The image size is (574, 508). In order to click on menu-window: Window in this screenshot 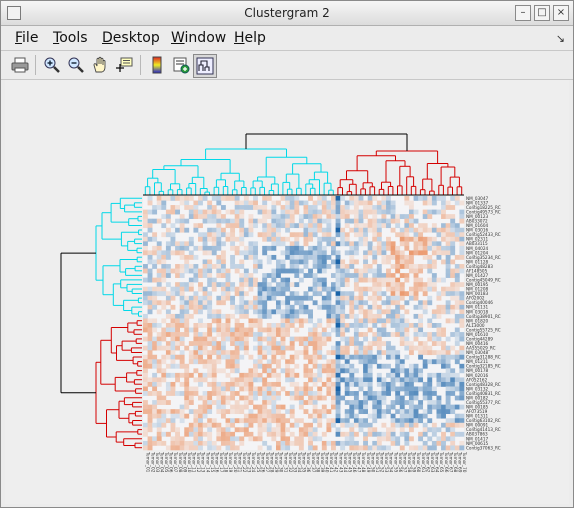, I will do `click(199, 38)`.